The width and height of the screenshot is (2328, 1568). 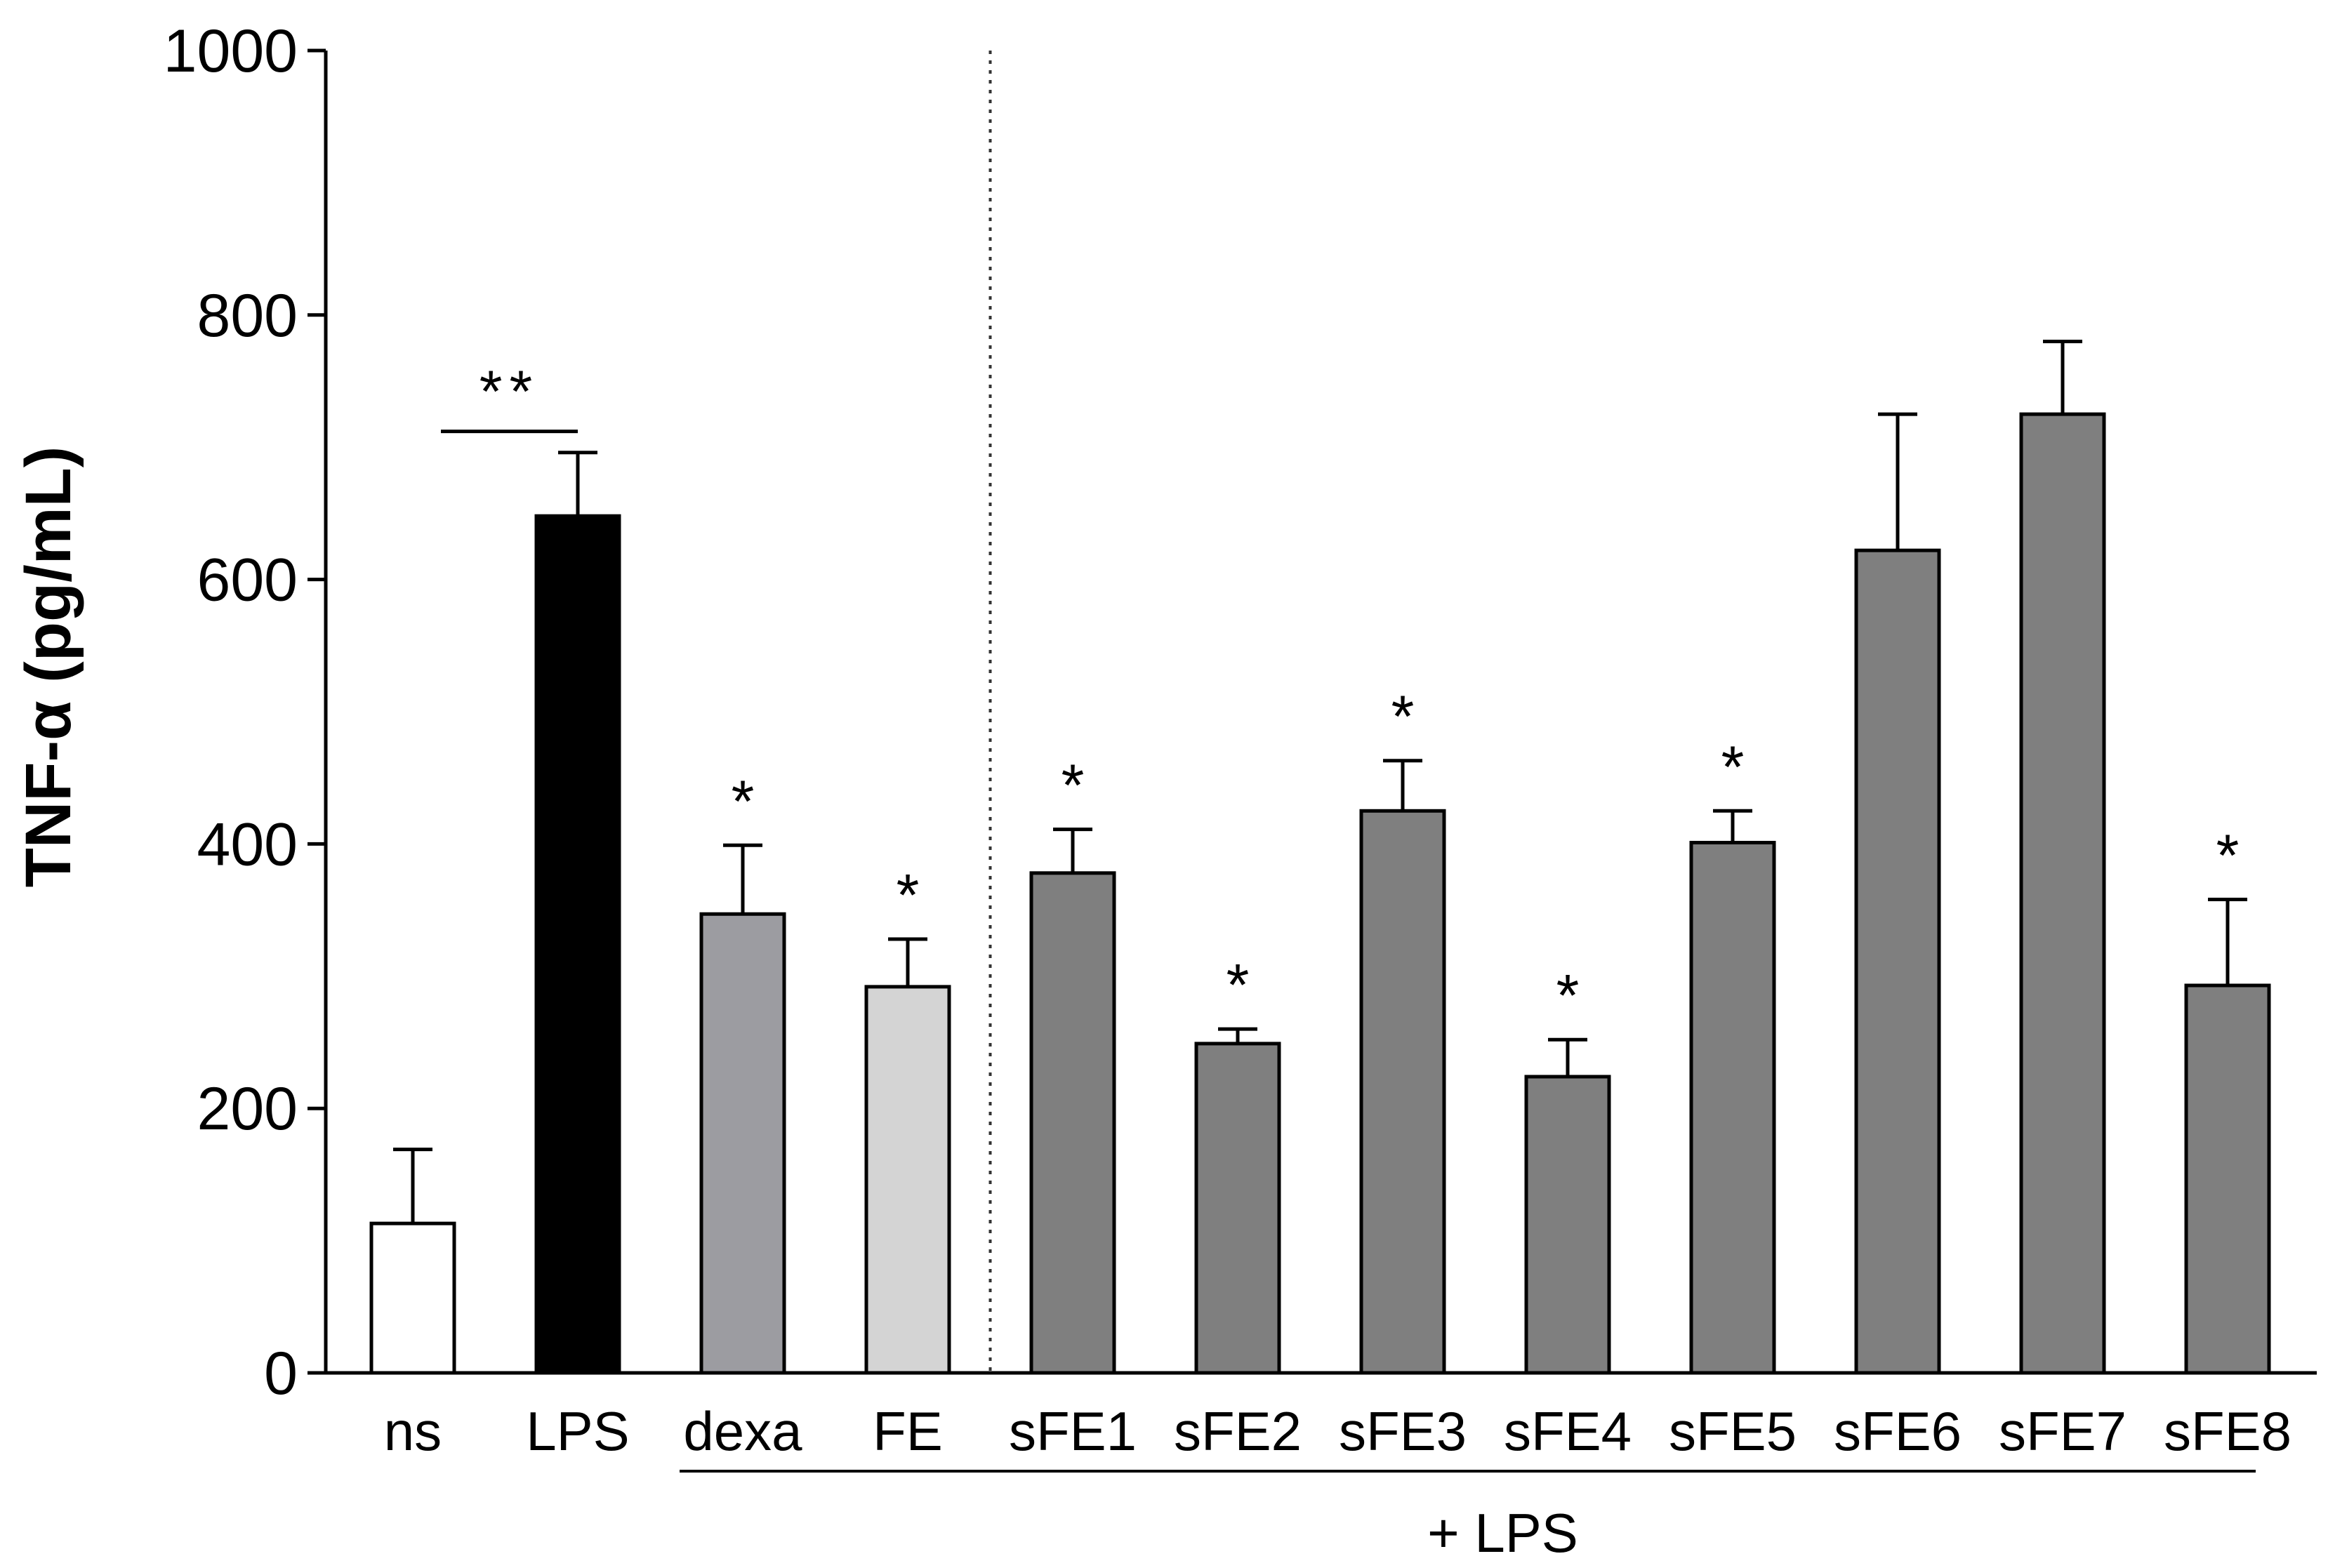 What do you see at coordinates (510, 392) in the screenshot?
I see `bracket-label: **` at bounding box center [510, 392].